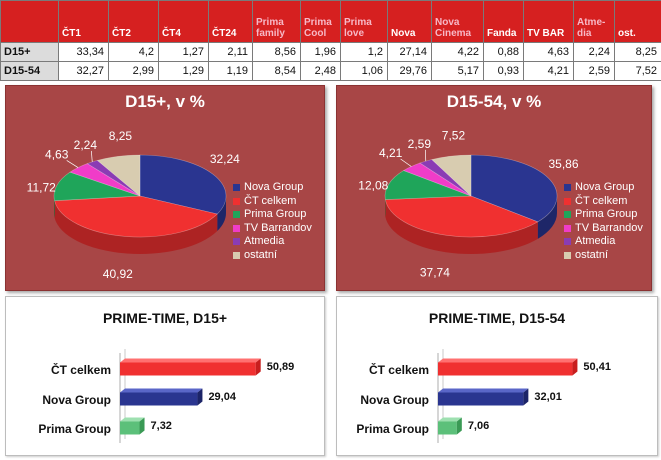 Image resolution: width=661 pixels, height=460 pixels. I want to click on table-cell: 4,2, so click(133, 52).